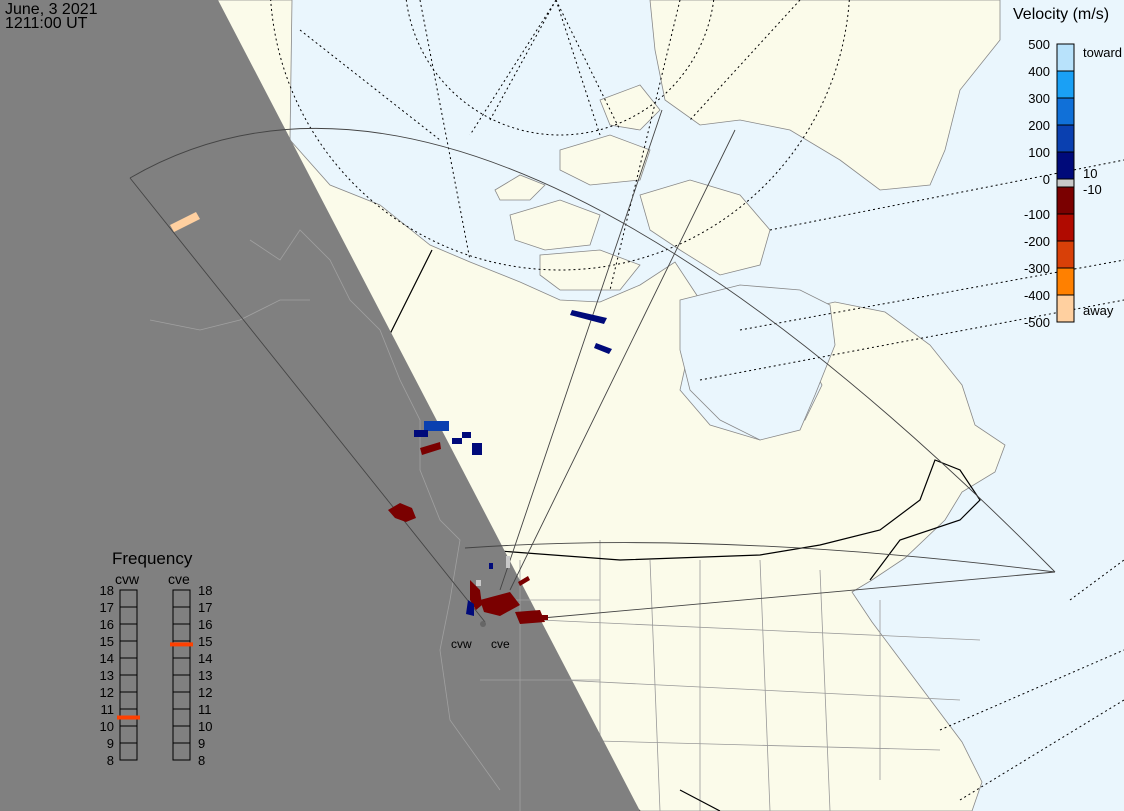 The height and width of the screenshot is (811, 1124). What do you see at coordinates (825, 95) in the screenshot?
I see `greenland` at bounding box center [825, 95].